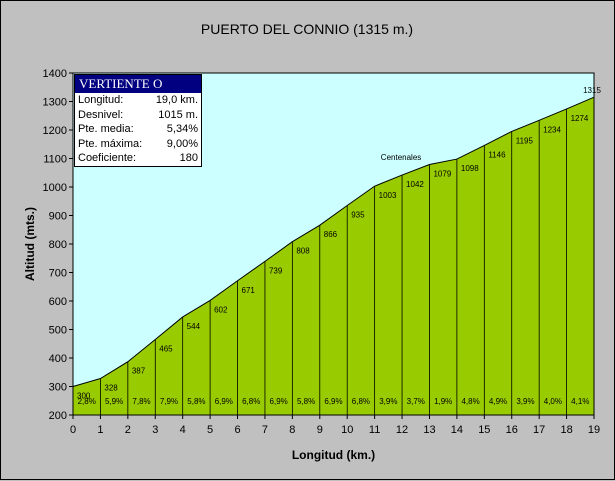 This screenshot has width=615, height=481. Describe the element at coordinates (110, 143) in the screenshot. I see `info-row-label: Pte. máxima:` at that location.